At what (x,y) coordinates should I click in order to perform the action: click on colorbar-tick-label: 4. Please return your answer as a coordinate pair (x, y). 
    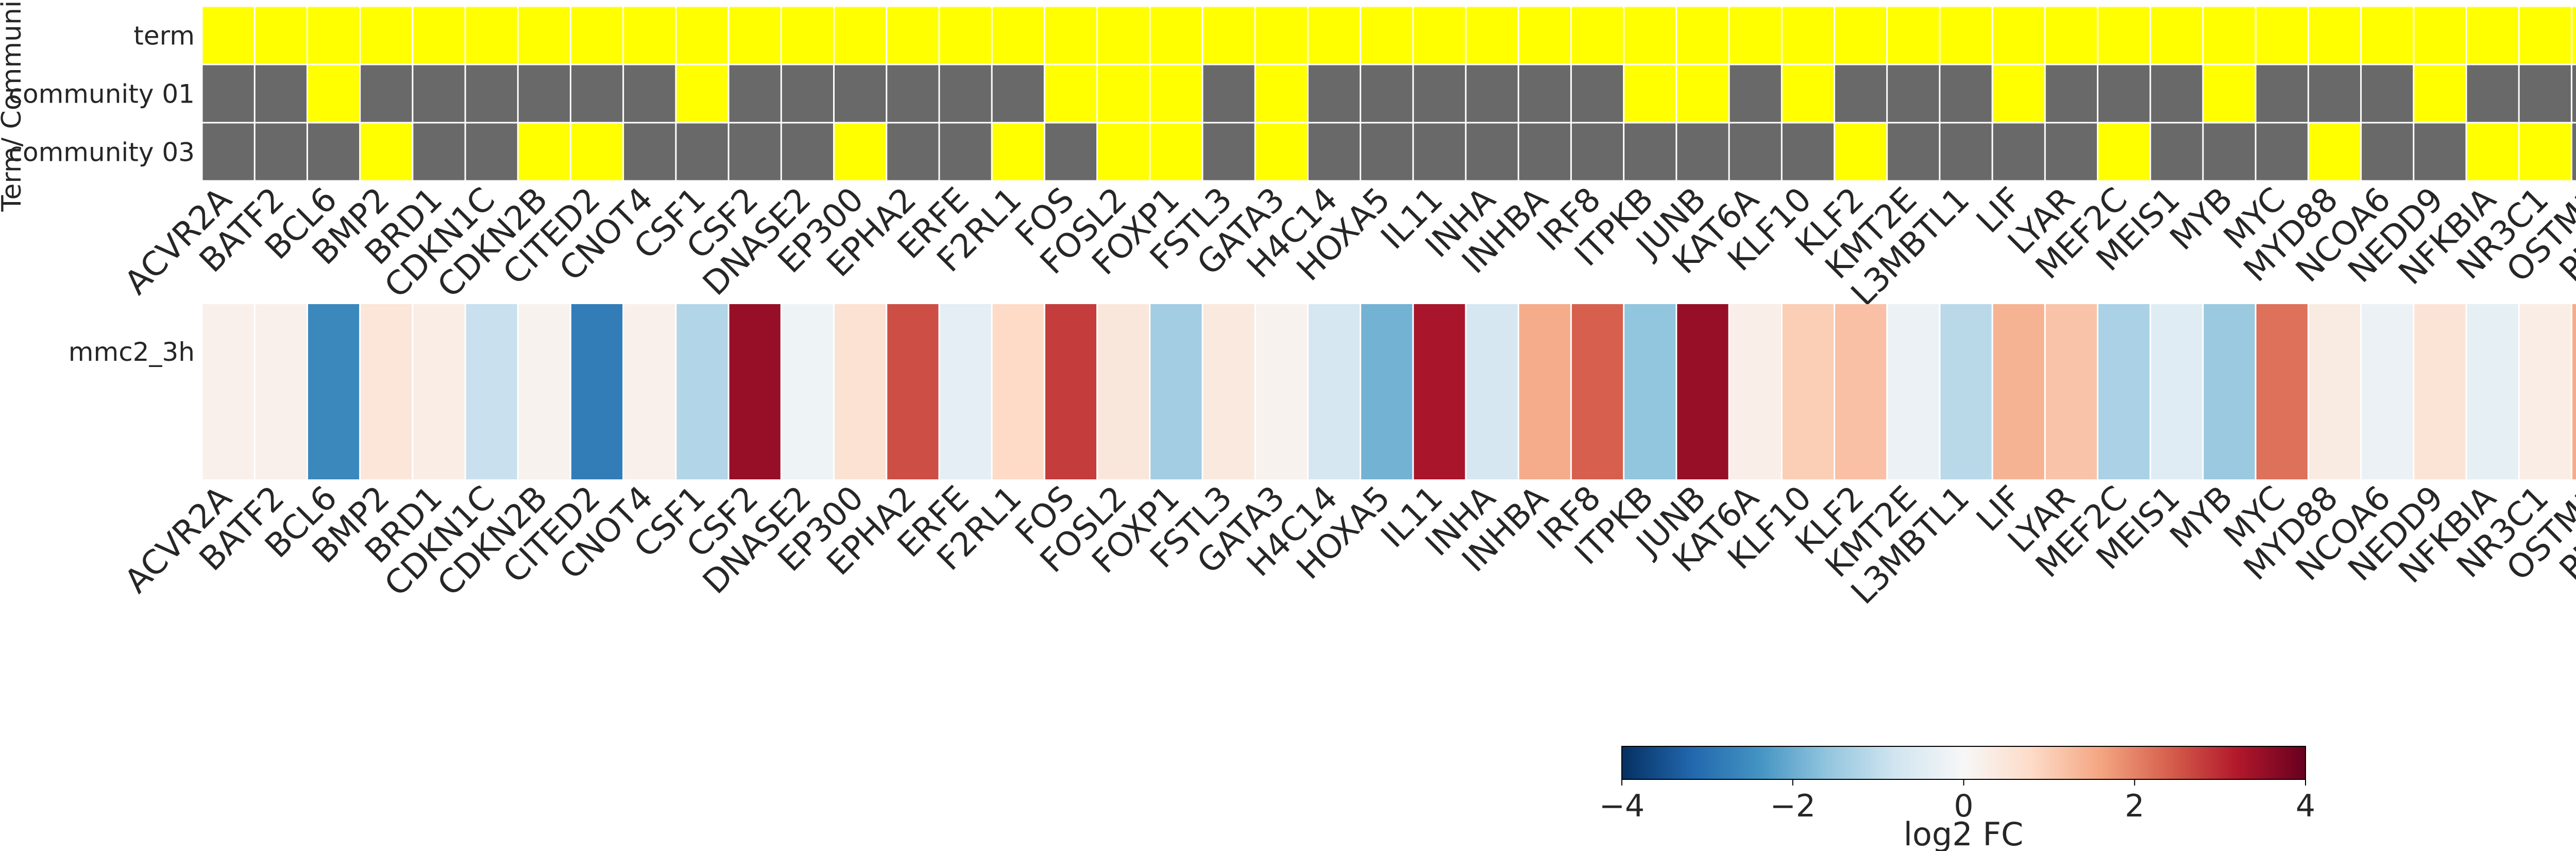
    Looking at the image, I should click on (2305, 806).